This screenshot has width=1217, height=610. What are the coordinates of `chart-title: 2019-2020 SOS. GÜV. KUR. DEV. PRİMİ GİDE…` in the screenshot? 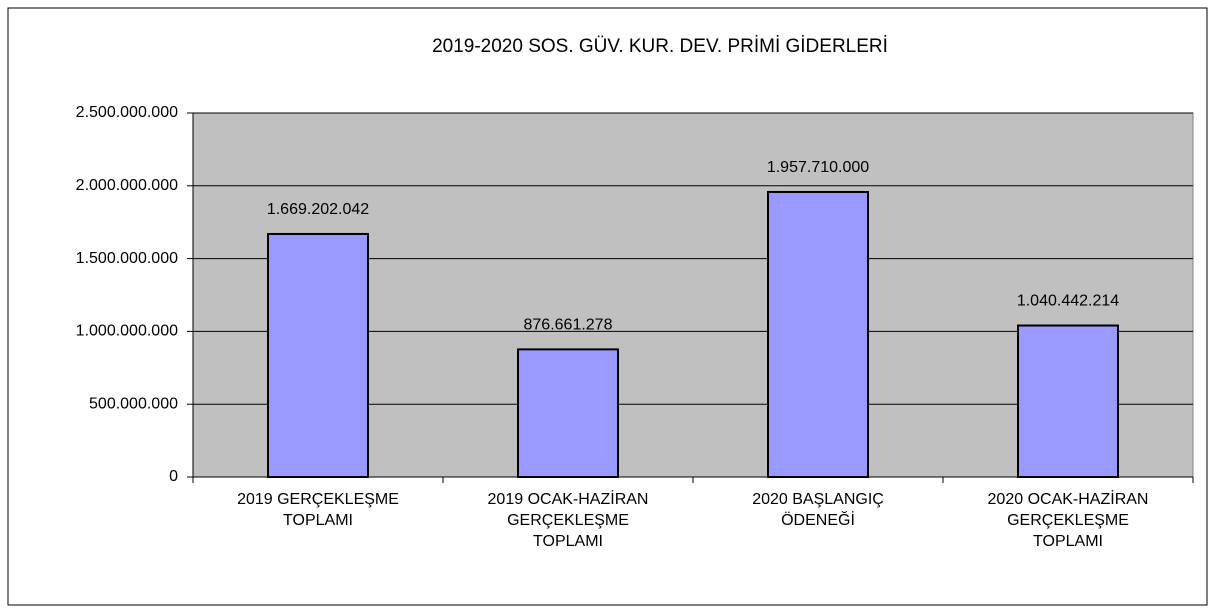 It's located at (660, 46).